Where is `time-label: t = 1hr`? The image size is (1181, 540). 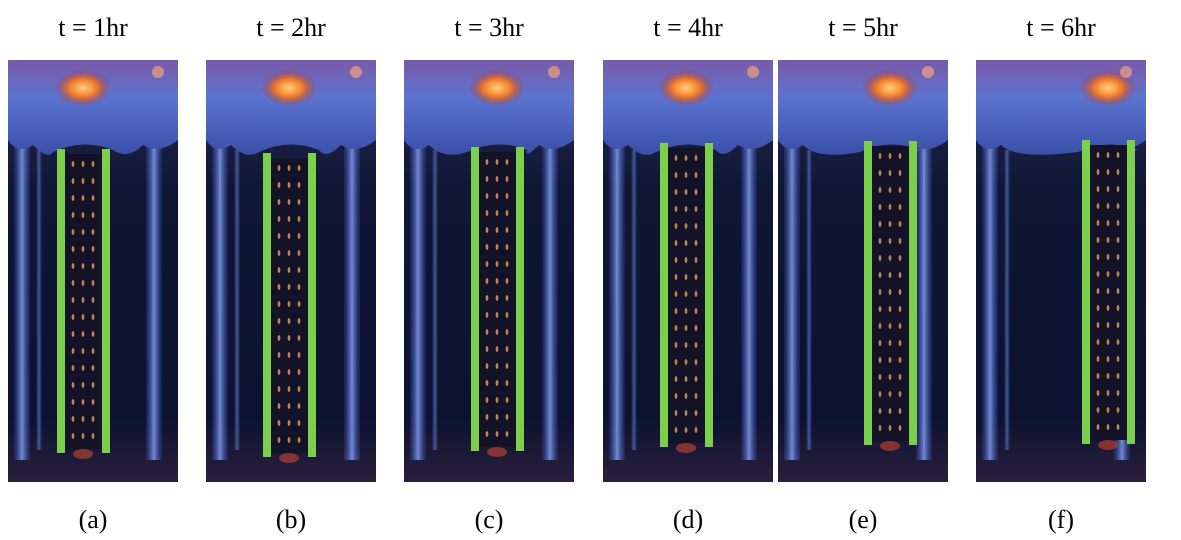 time-label: t = 1hr is located at coordinates (93, 27).